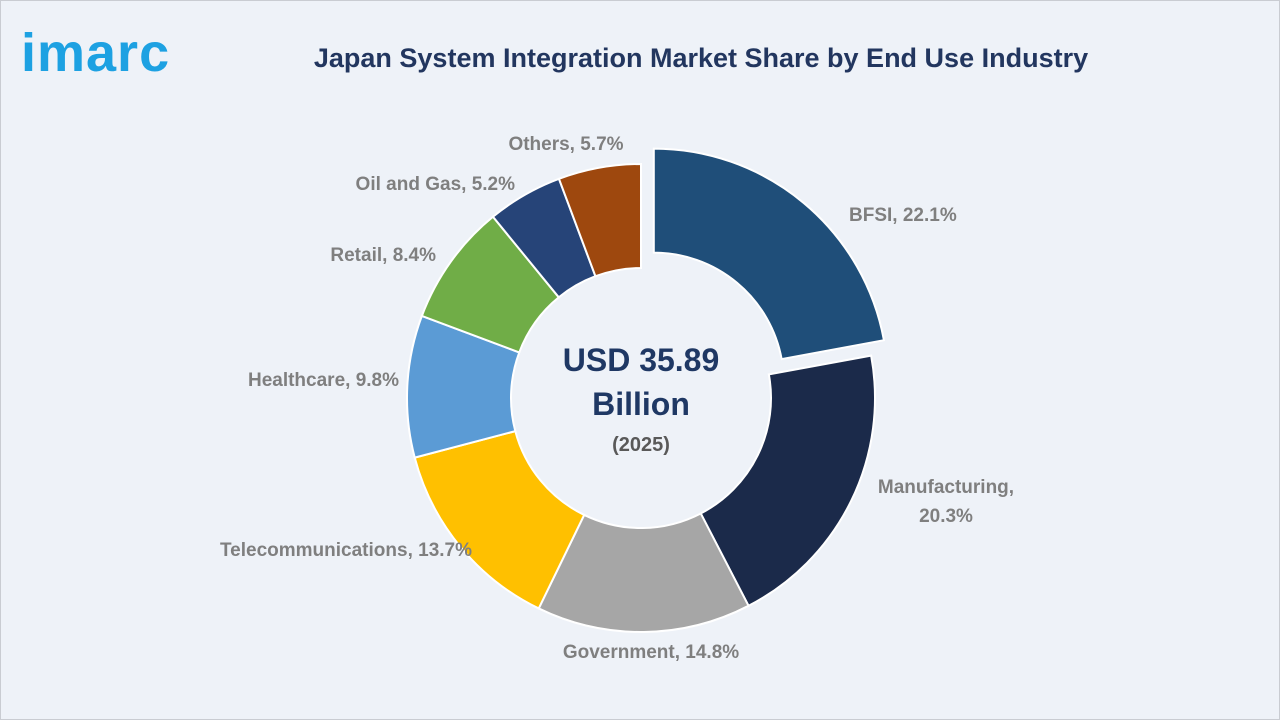 The height and width of the screenshot is (720, 1280). What do you see at coordinates (96, 53) in the screenshot?
I see `logo: imarc` at bounding box center [96, 53].